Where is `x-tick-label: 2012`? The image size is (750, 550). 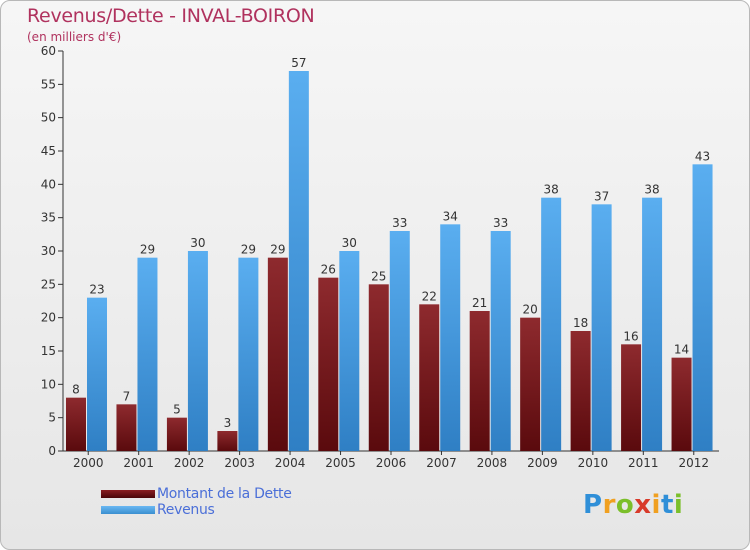
x-tick-label: 2012 is located at coordinates (693, 463).